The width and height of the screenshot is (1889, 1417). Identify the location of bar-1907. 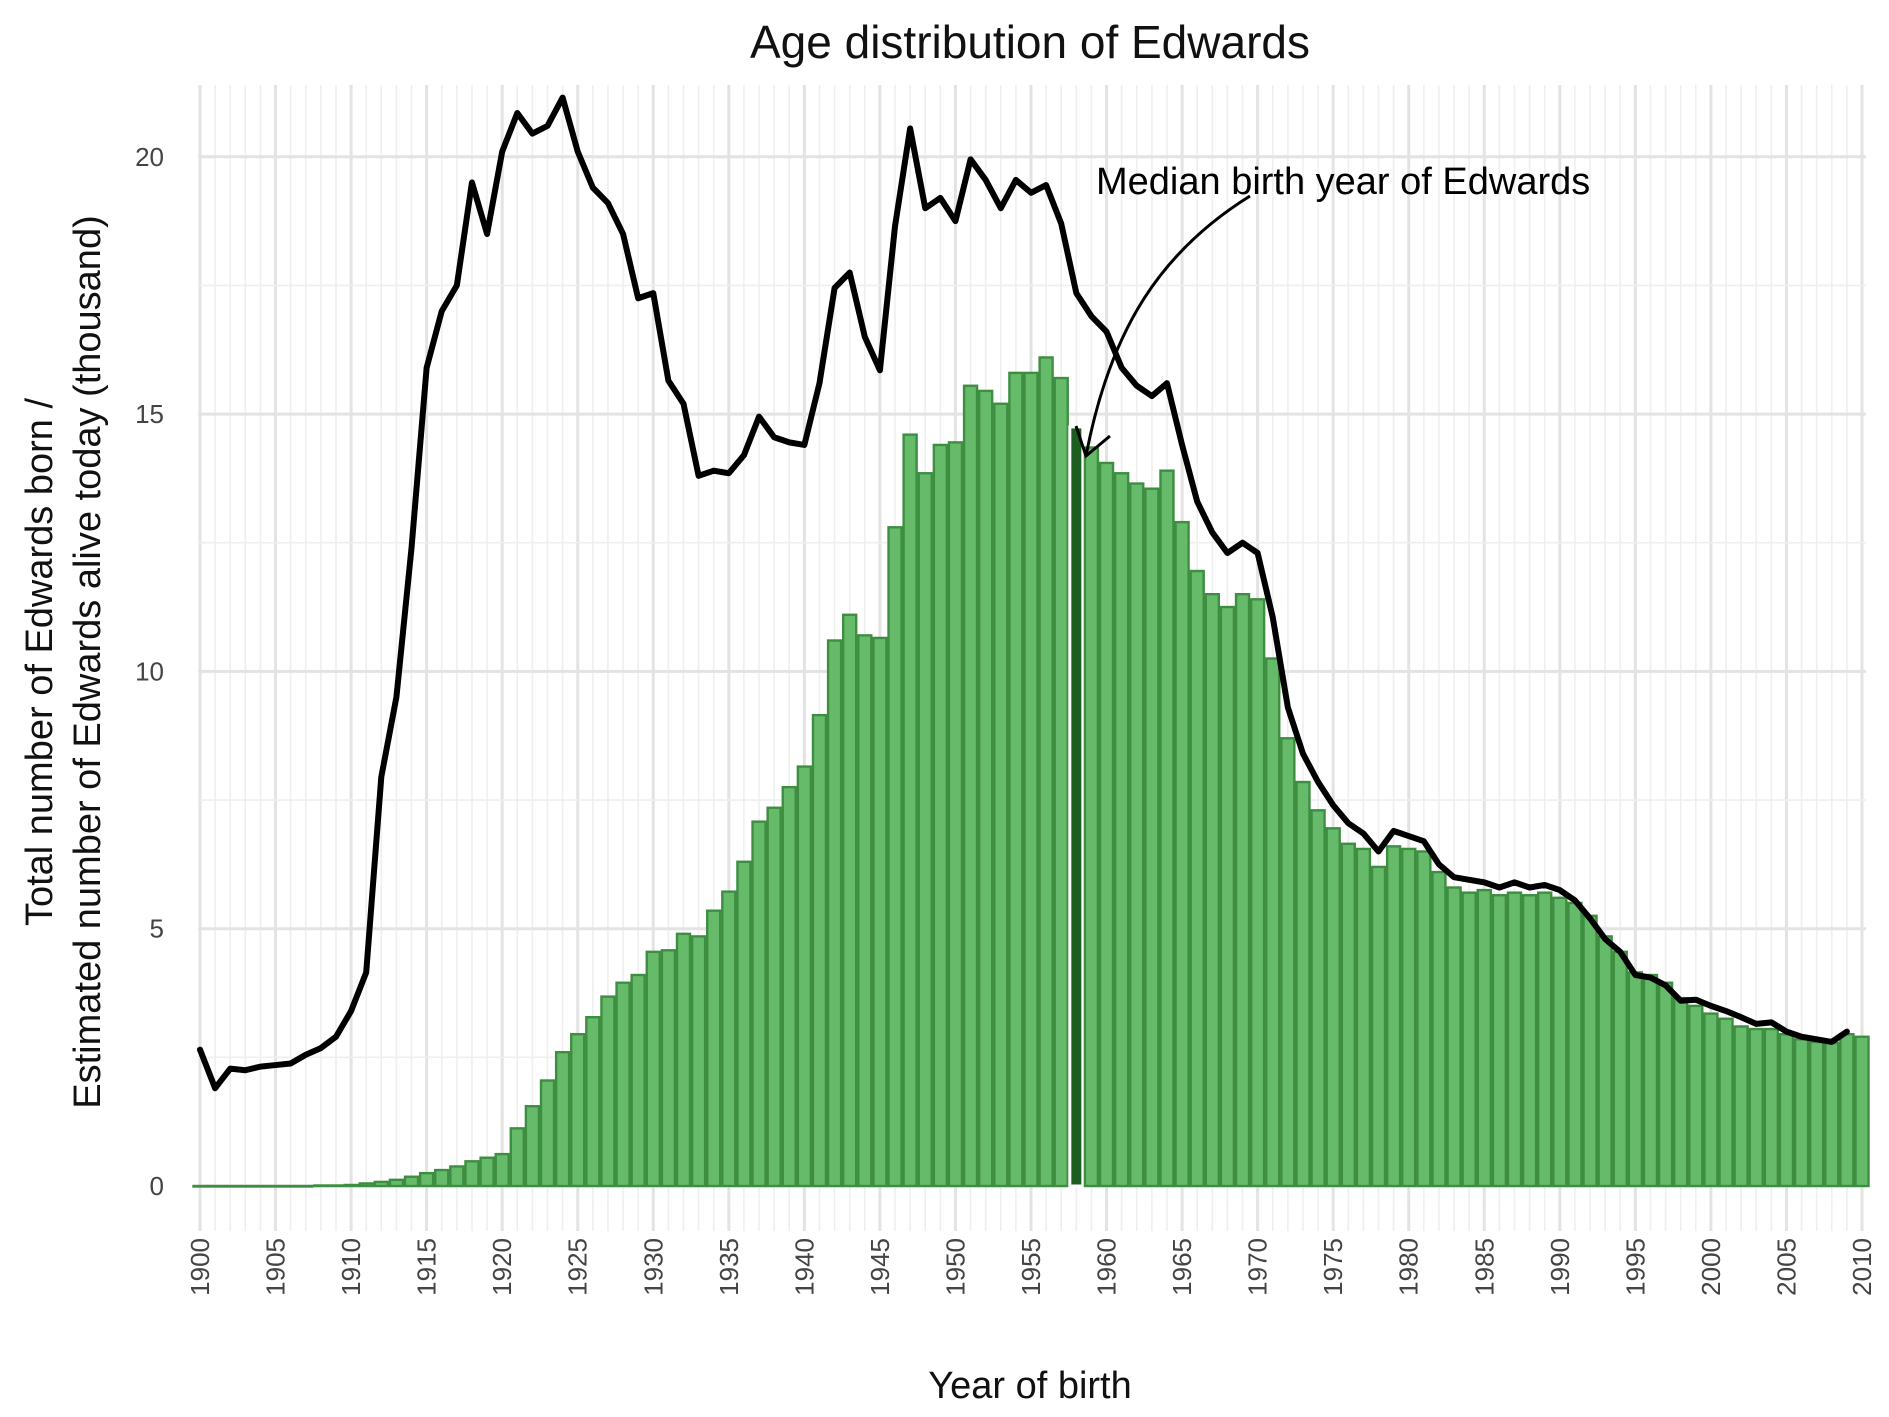
(306, 1186).